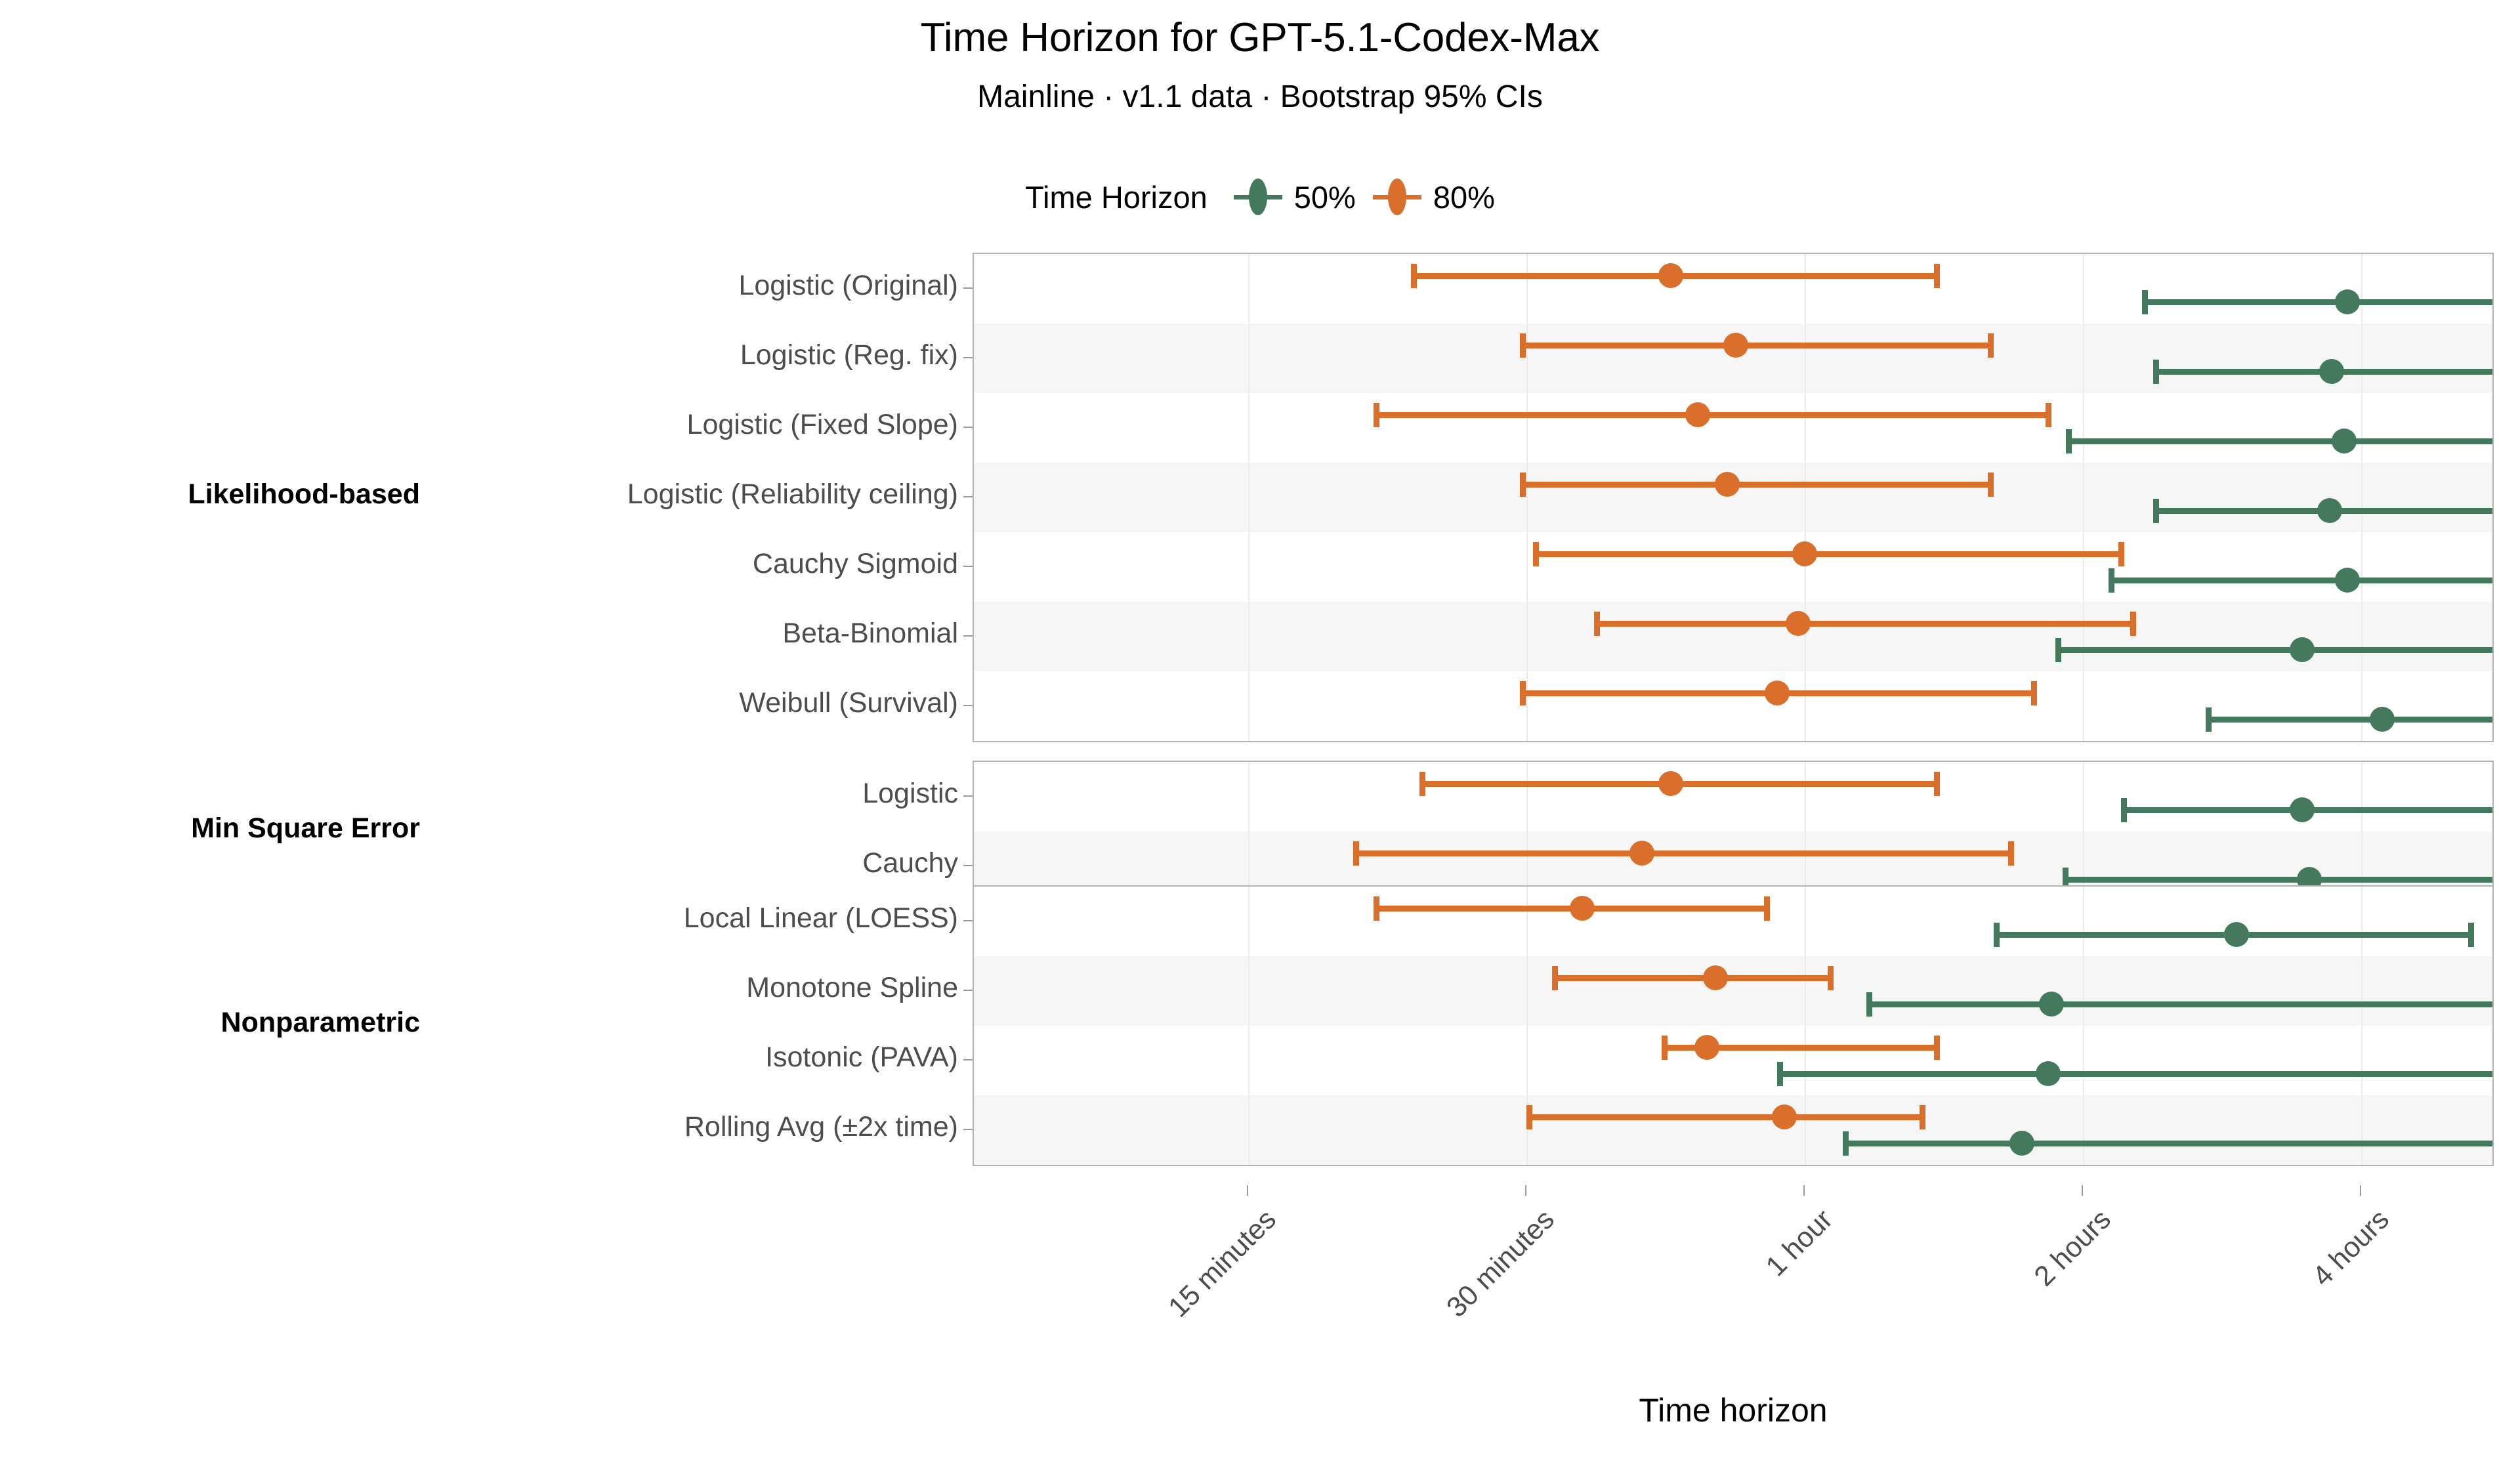 The width and height of the screenshot is (2520, 1470). What do you see at coordinates (820, 918) in the screenshot?
I see `y-axis-label: Local Linear (LOESS)` at bounding box center [820, 918].